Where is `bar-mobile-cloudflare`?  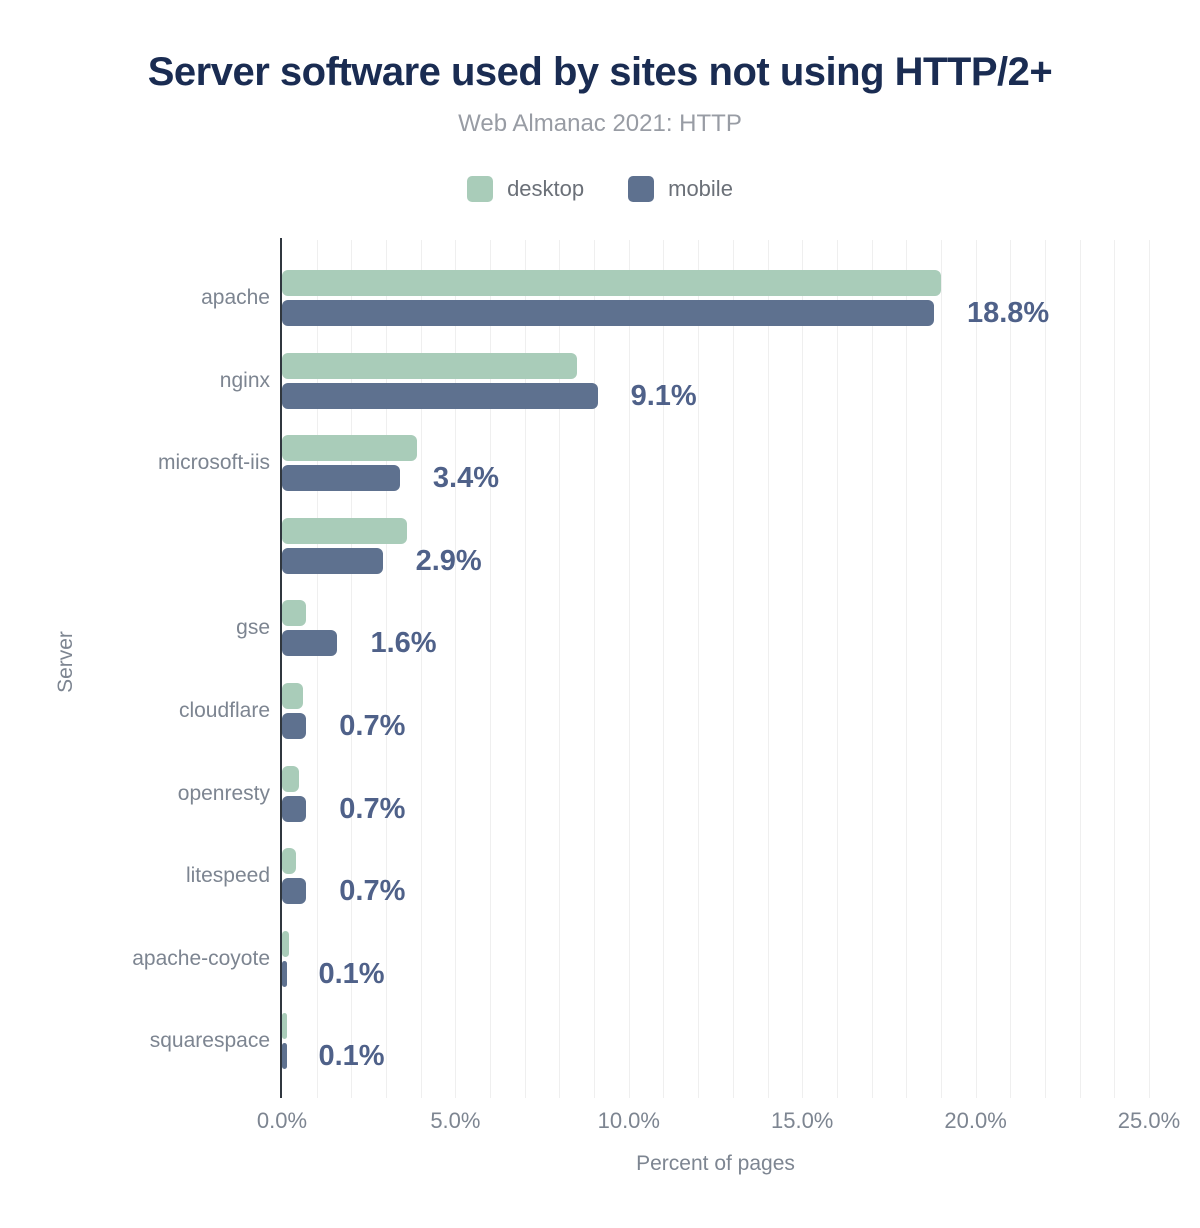 bar-mobile-cloudflare is located at coordinates (294, 726).